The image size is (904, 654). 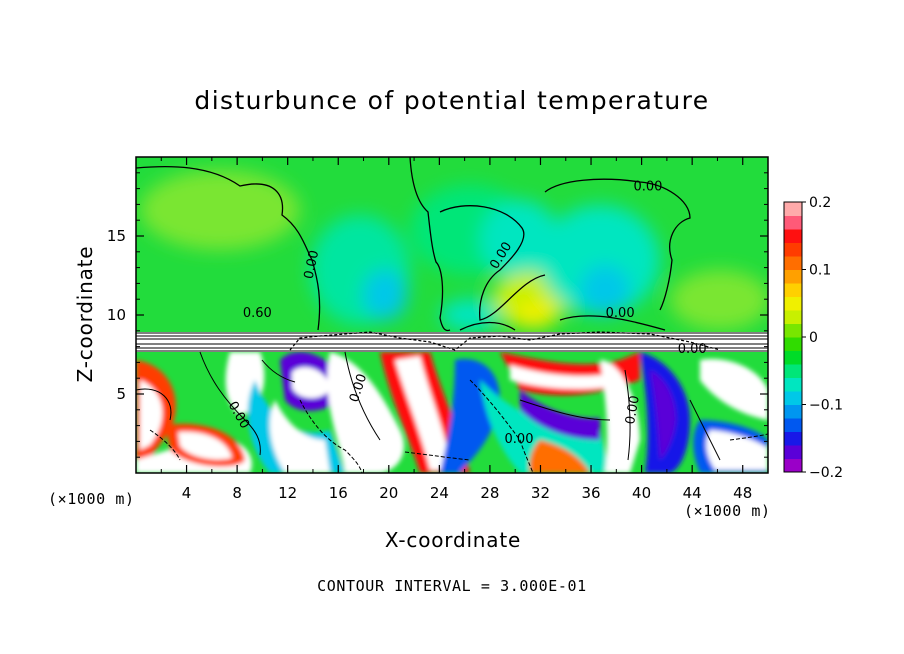 What do you see at coordinates (727, 511) in the screenshot?
I see `x-unit-label-right: (×1000 m)` at bounding box center [727, 511].